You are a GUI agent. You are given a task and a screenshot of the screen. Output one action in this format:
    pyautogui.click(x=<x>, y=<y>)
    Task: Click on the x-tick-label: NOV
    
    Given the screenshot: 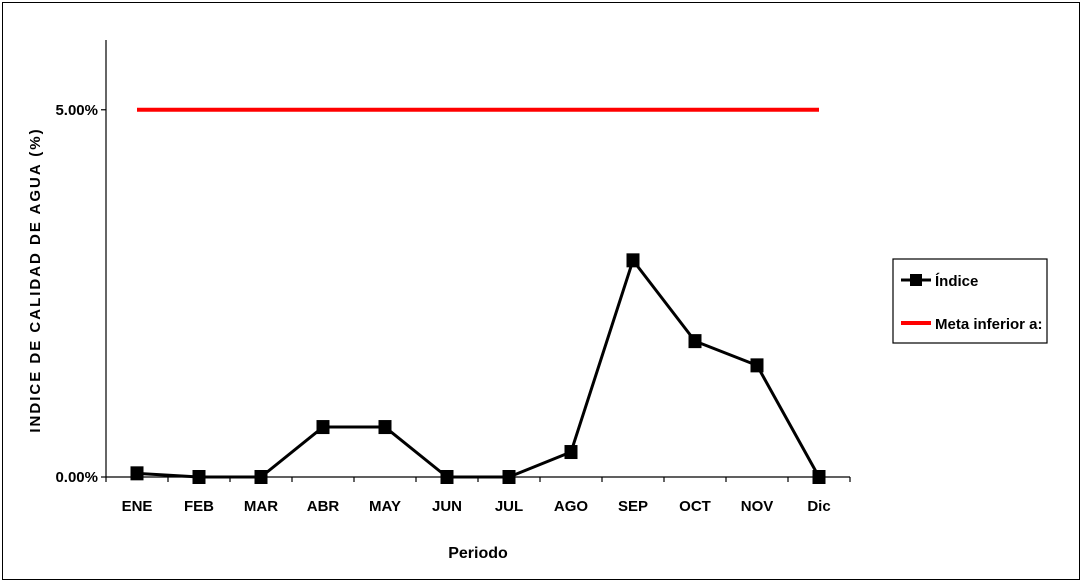 What is the action you would take?
    pyautogui.click(x=757, y=506)
    